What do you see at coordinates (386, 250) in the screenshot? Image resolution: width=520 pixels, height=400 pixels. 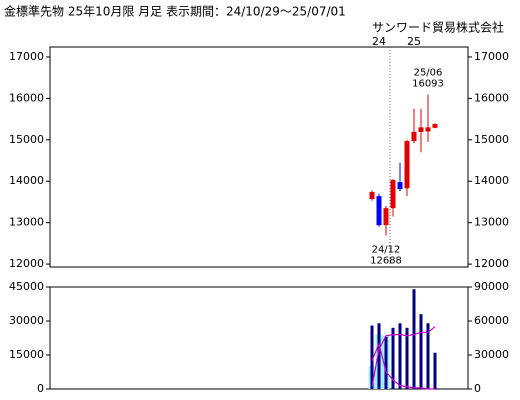 I see `annotation-date: 24/12` at bounding box center [386, 250].